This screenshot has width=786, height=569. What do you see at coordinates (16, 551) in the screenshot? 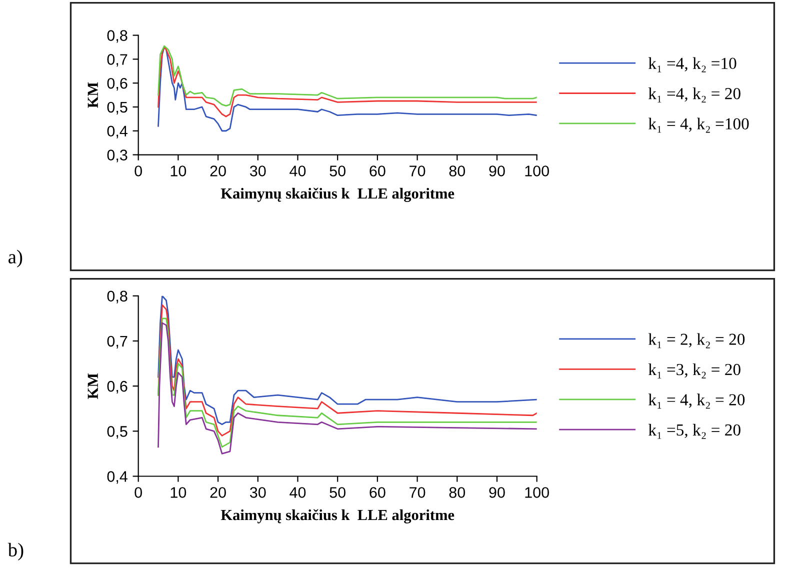
I see `text: b)` at bounding box center [16, 551].